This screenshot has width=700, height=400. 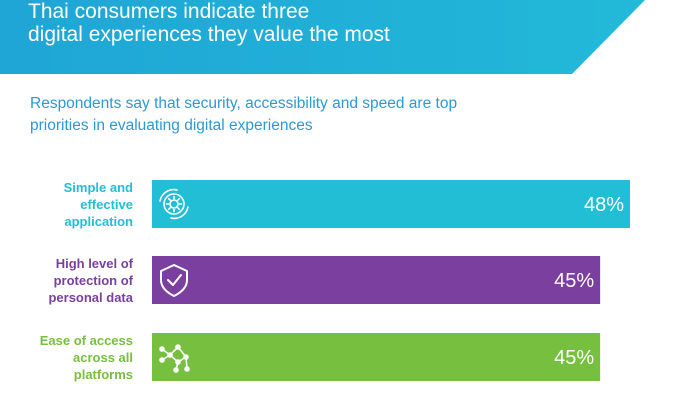 What do you see at coordinates (94, 263) in the screenshot?
I see `category-label-line: High level of` at bounding box center [94, 263].